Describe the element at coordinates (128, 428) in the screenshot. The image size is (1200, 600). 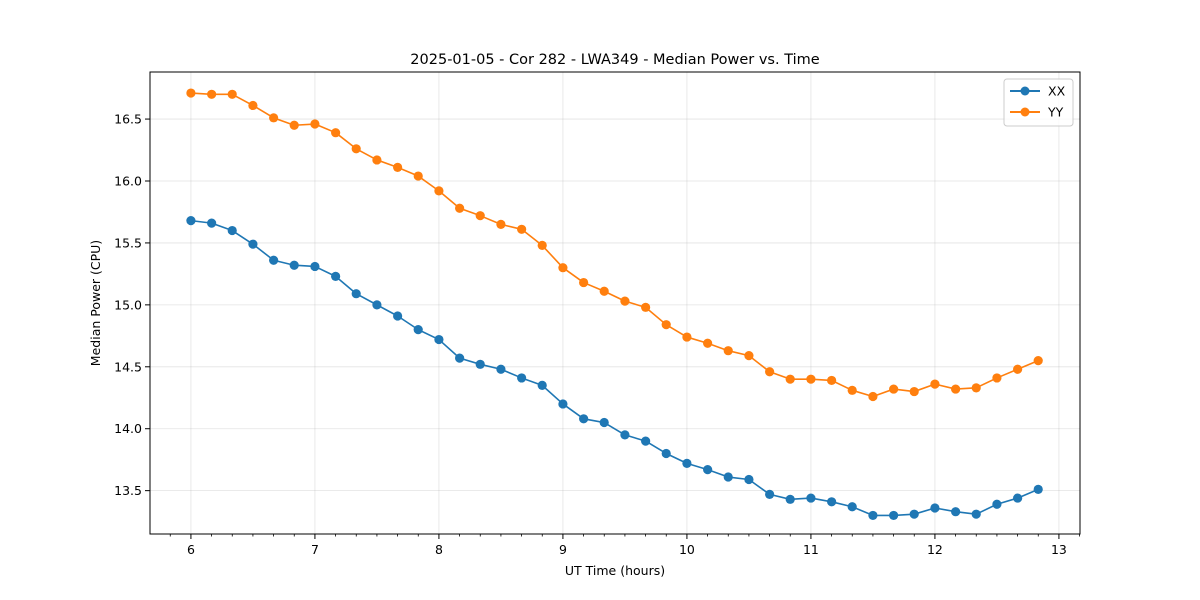
I see `y-tick-label: 14.0` at that location.